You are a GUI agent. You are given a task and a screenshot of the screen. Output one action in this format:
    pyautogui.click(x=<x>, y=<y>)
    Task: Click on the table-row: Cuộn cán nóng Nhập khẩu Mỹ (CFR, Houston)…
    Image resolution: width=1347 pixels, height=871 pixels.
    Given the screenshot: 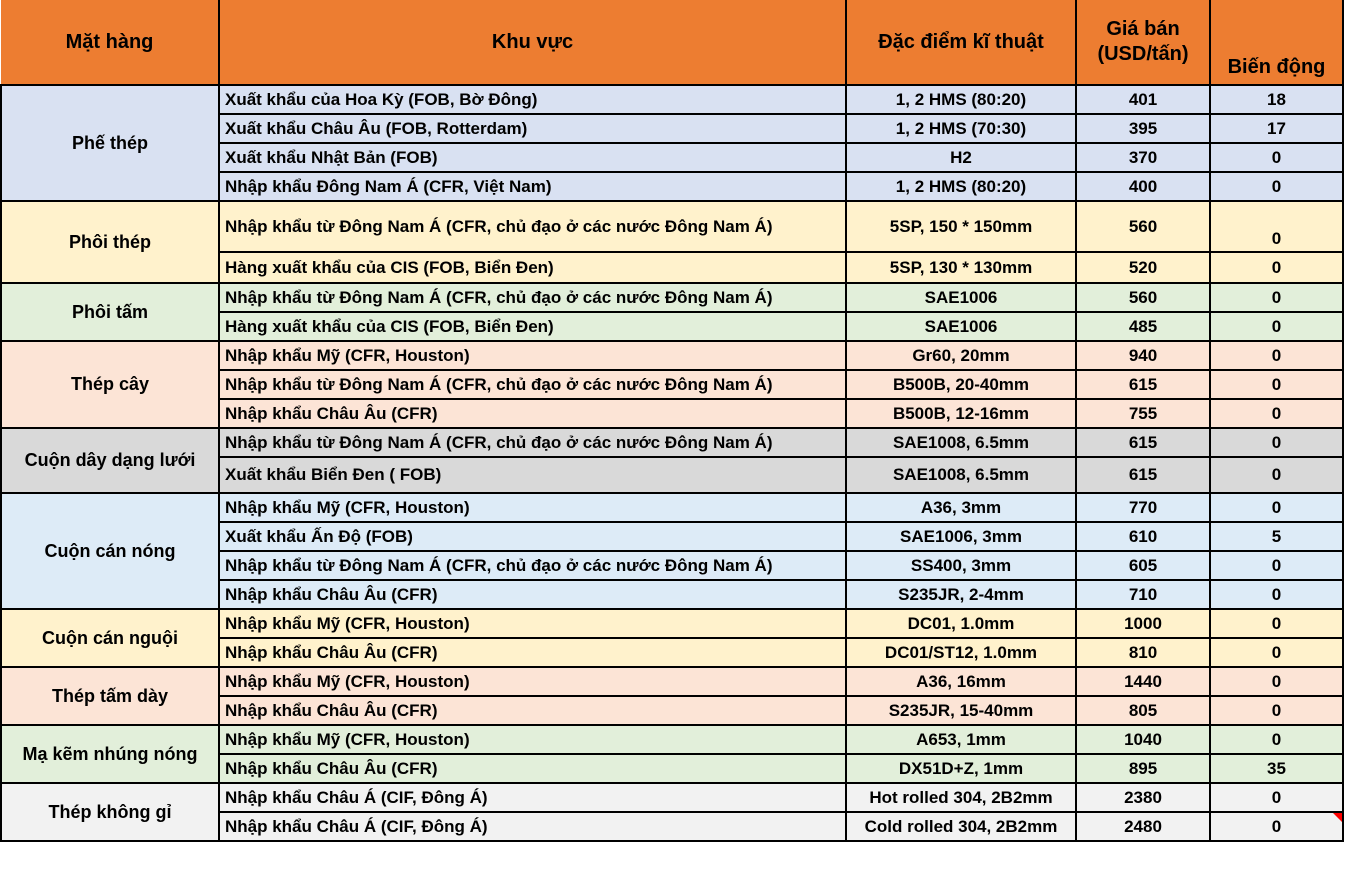 What is the action you would take?
    pyautogui.click(x=672, y=551)
    